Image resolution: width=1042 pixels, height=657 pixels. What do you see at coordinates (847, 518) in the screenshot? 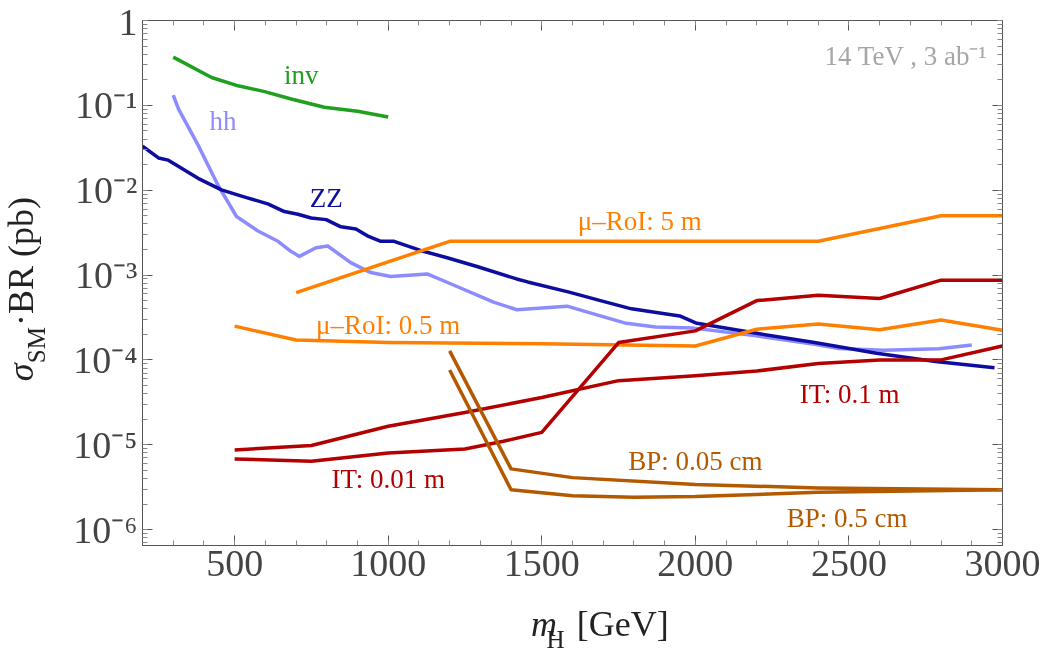
I see `series-label: BP: 0.5 cm` at bounding box center [847, 518].